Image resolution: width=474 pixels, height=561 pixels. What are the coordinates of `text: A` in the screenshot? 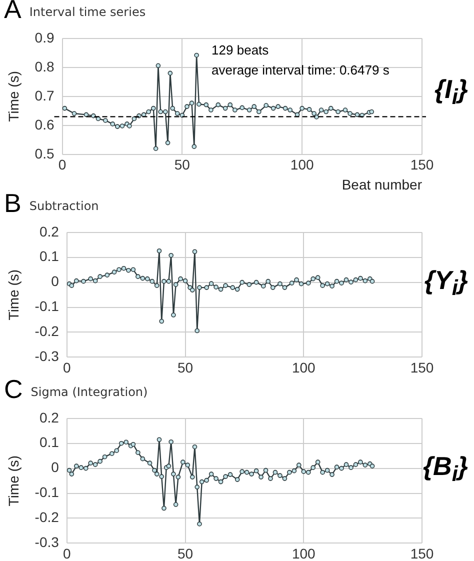 It's located at (13, 12).